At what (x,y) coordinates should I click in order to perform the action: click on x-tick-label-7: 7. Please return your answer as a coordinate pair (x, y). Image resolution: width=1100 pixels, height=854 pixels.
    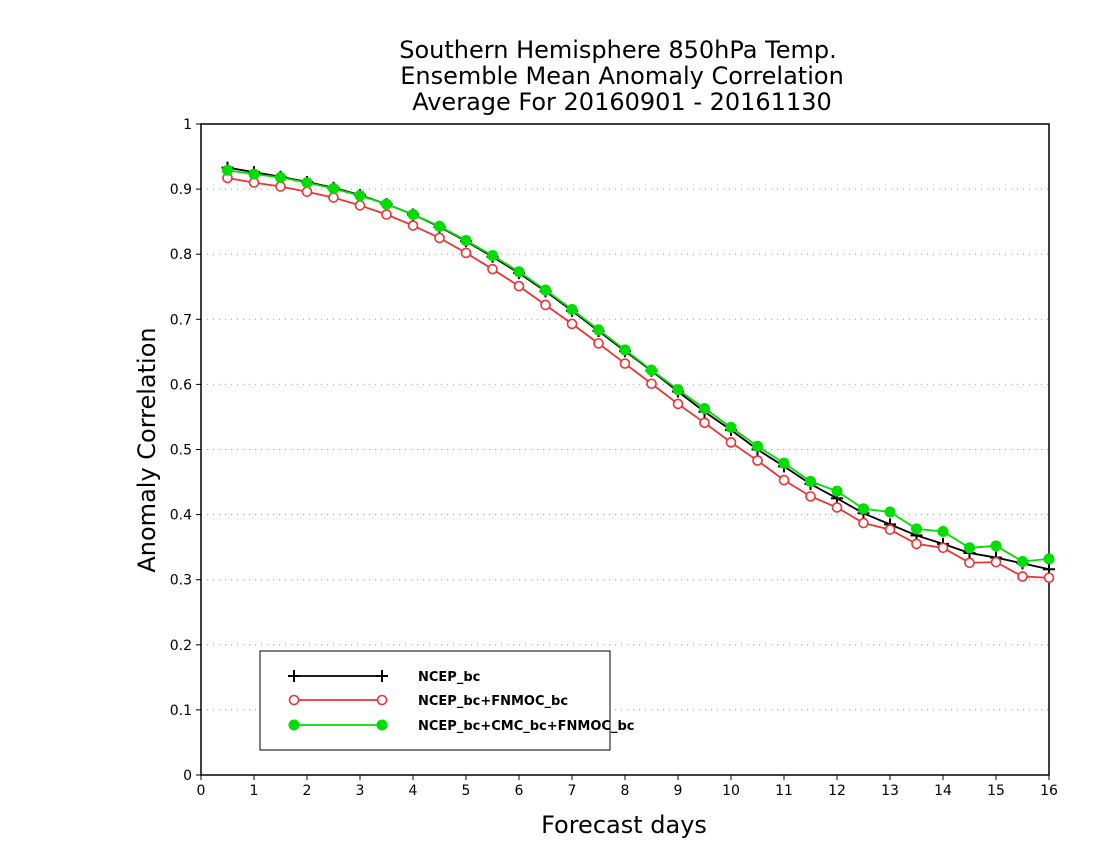
    Looking at the image, I should click on (572, 791).